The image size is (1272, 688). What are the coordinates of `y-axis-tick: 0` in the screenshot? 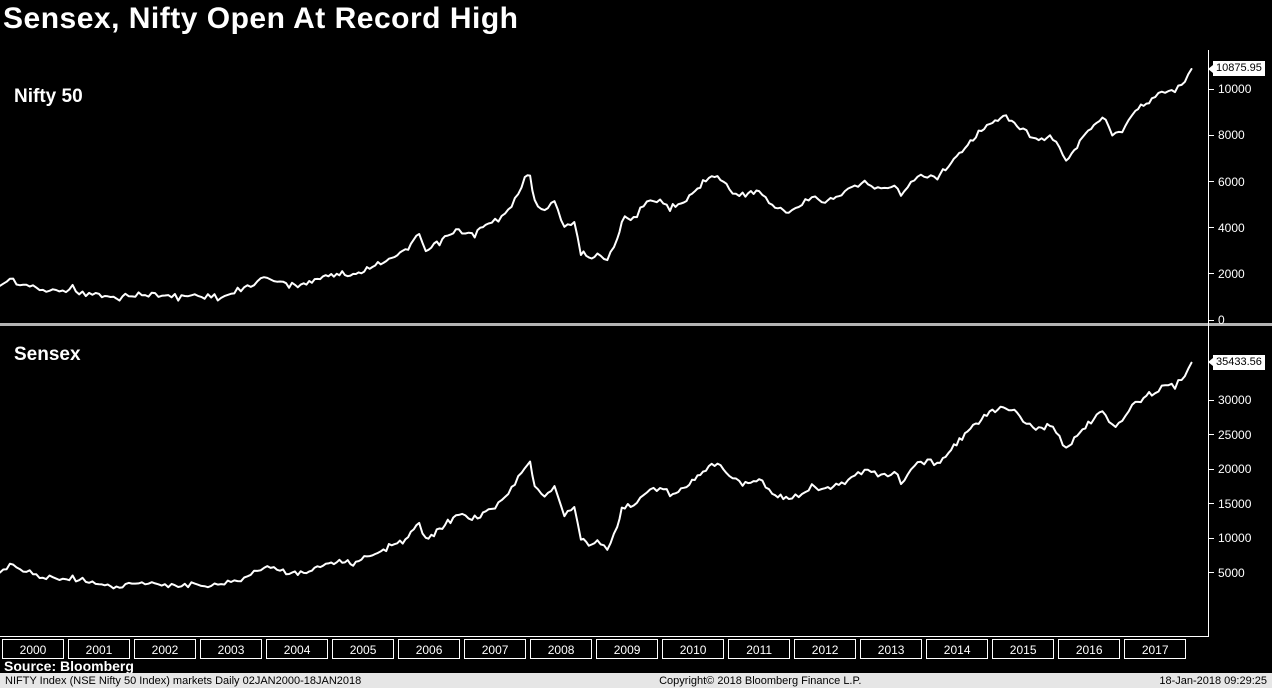 It's located at (1216, 320).